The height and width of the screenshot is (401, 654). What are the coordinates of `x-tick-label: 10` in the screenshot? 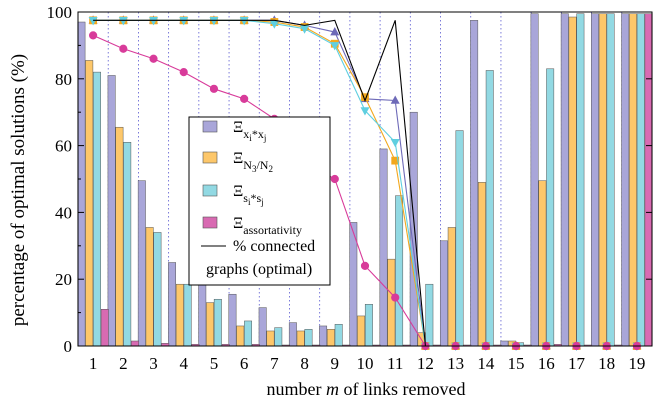 It's located at (365, 363).